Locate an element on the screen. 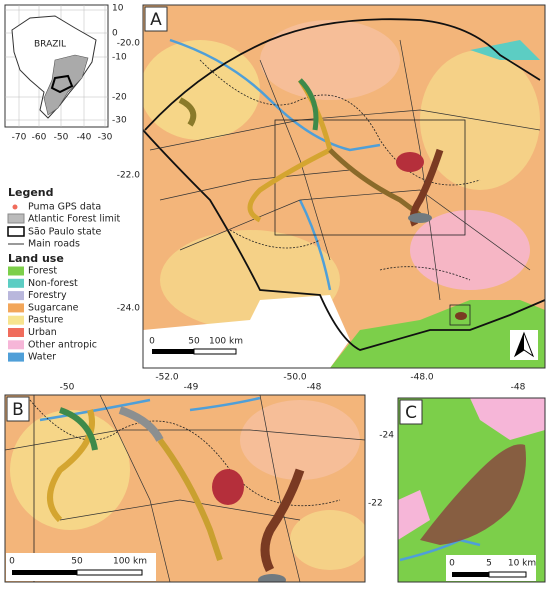 The width and height of the screenshot is (550, 611). lon-label: -50.0 is located at coordinates (295, 378).